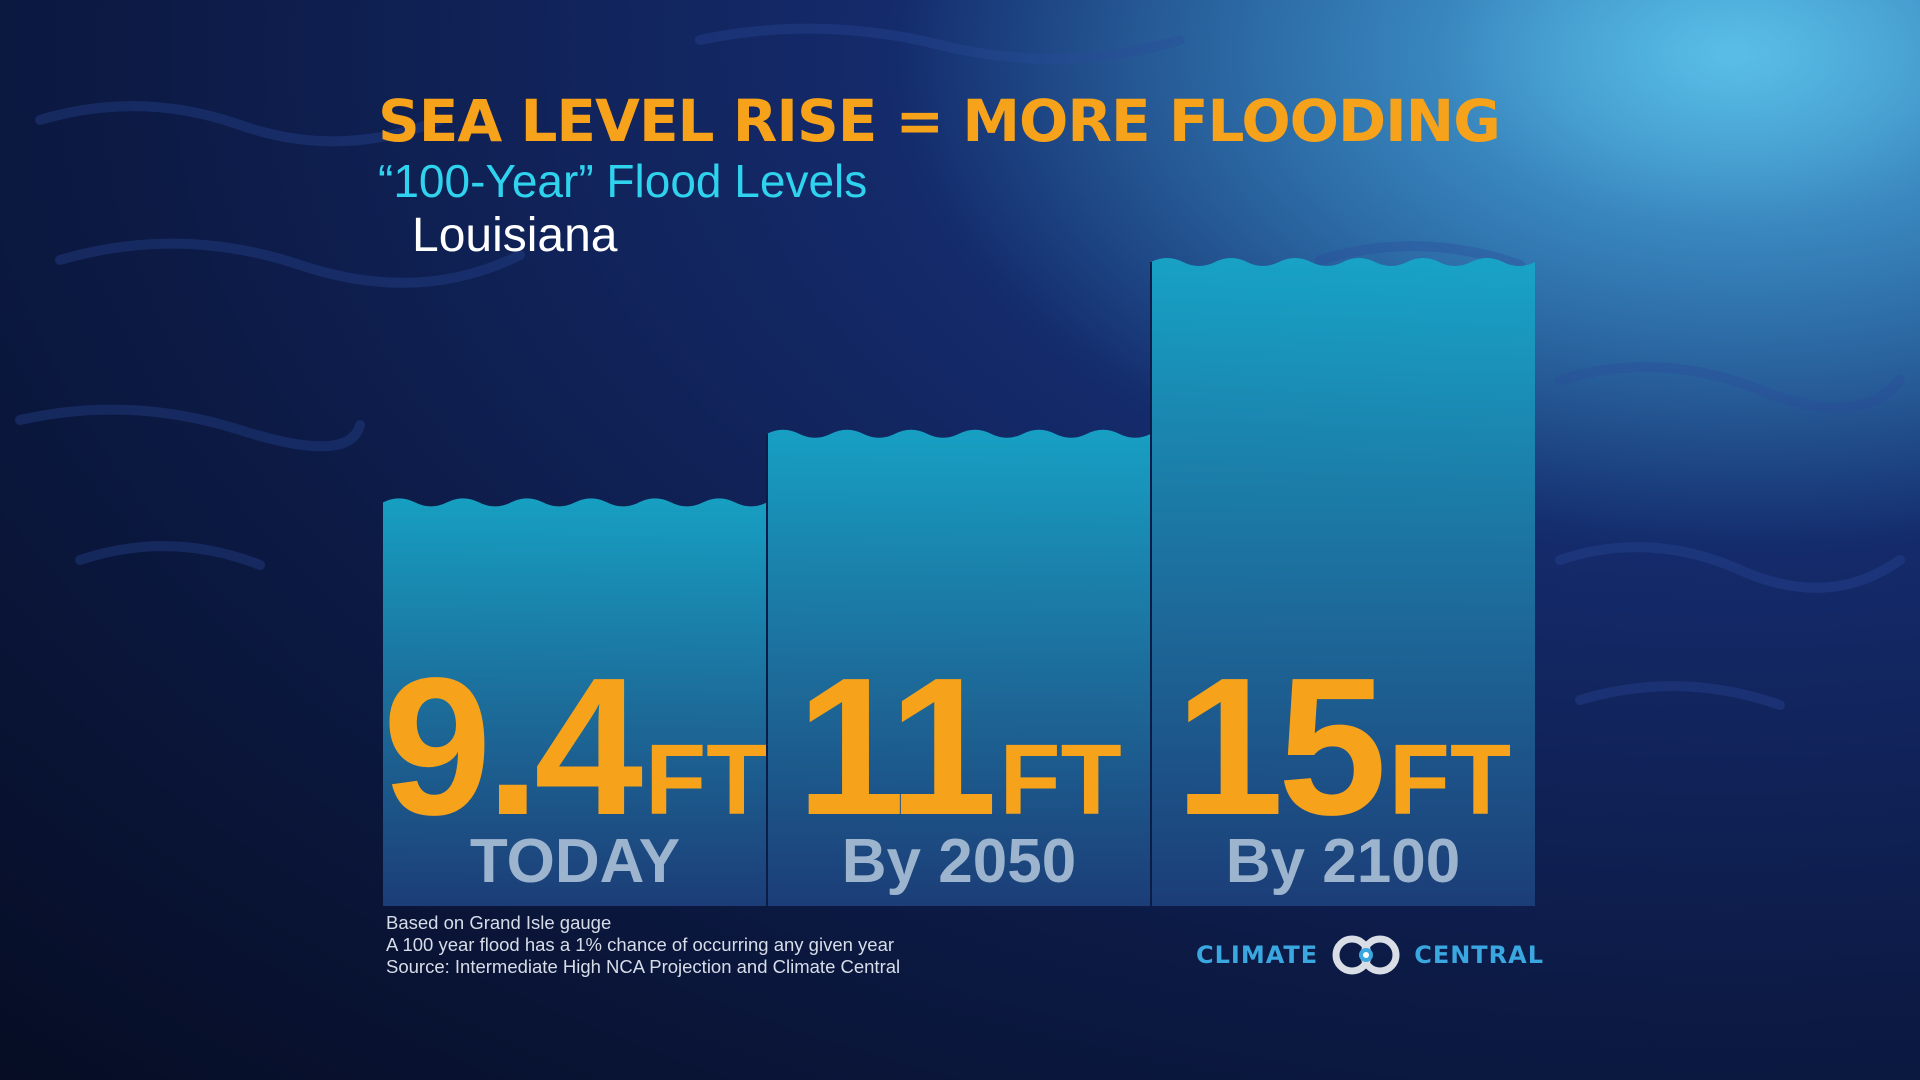 This screenshot has height=1080, width=1920. Describe the element at coordinates (958, 746) in the screenshot. I see `value-label: 11FT` at that location.